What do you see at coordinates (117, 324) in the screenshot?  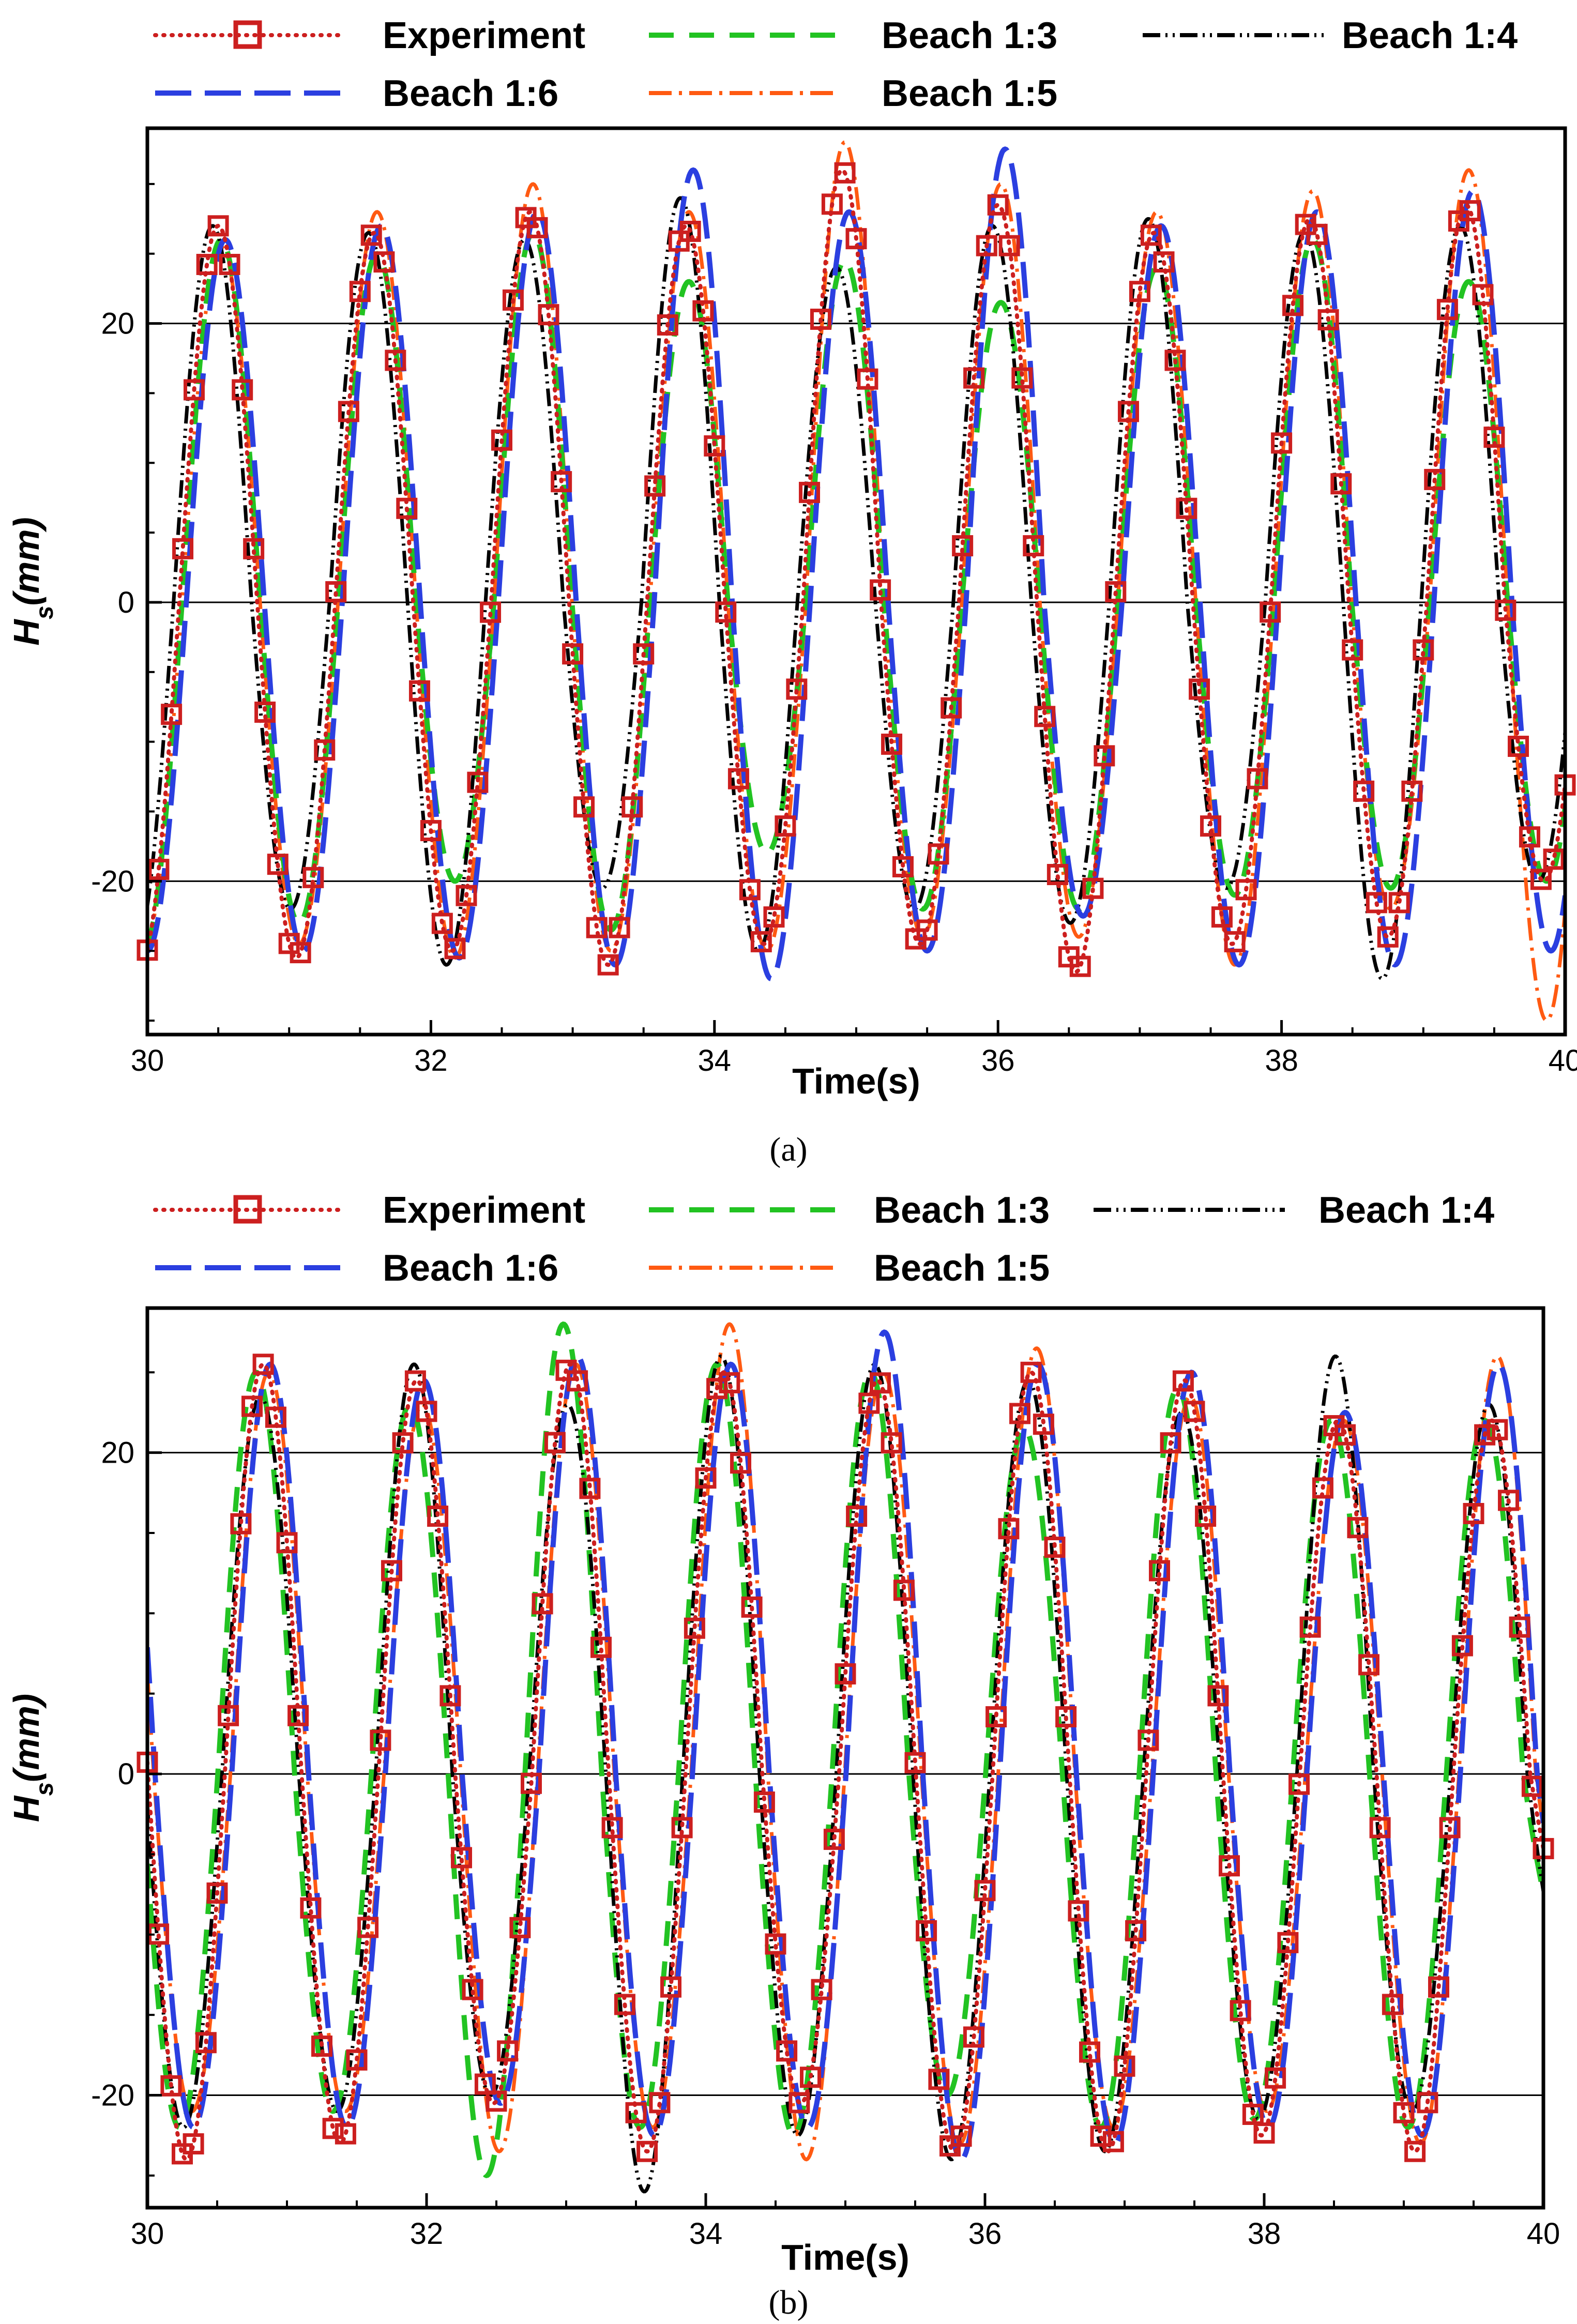 I see `y-tick-label: 20` at bounding box center [117, 324].